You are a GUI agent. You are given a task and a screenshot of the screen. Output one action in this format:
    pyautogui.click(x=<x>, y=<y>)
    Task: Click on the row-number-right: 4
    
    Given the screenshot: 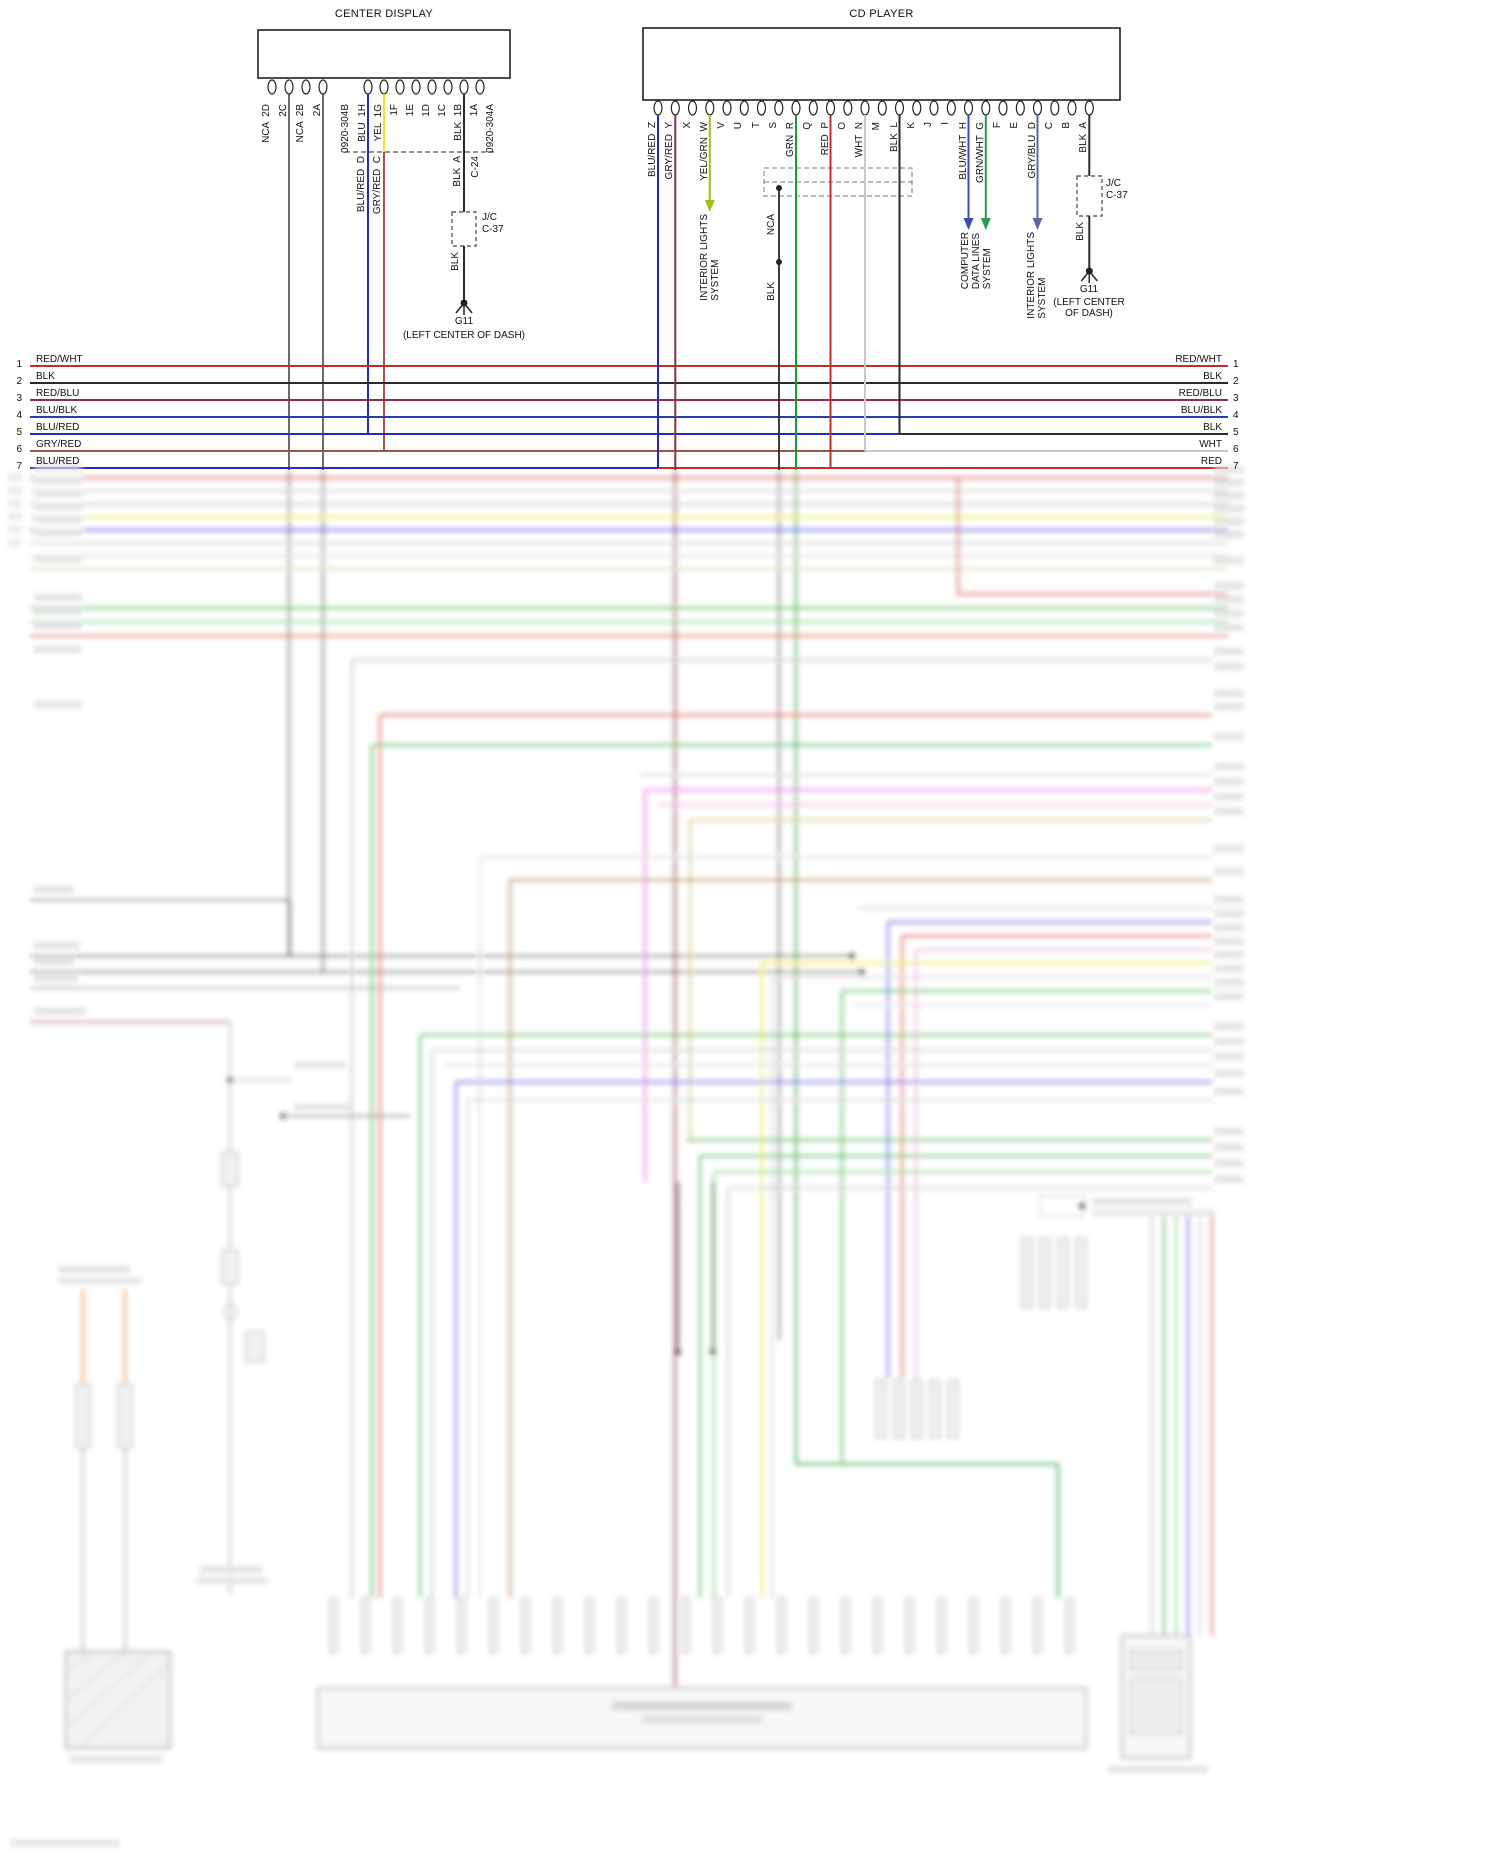 What is the action you would take?
    pyautogui.click(x=1236, y=415)
    